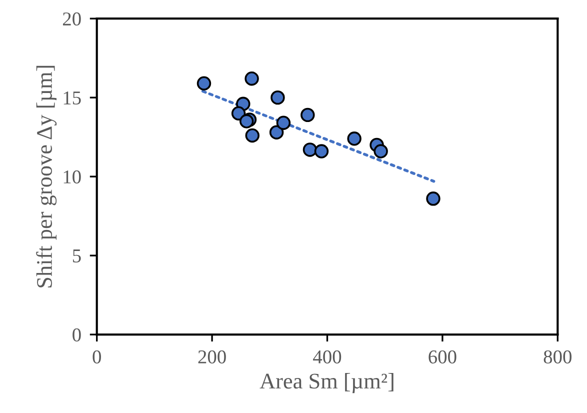 This screenshot has width=587, height=413. I want to click on x-tick-label: 200, so click(212, 357).